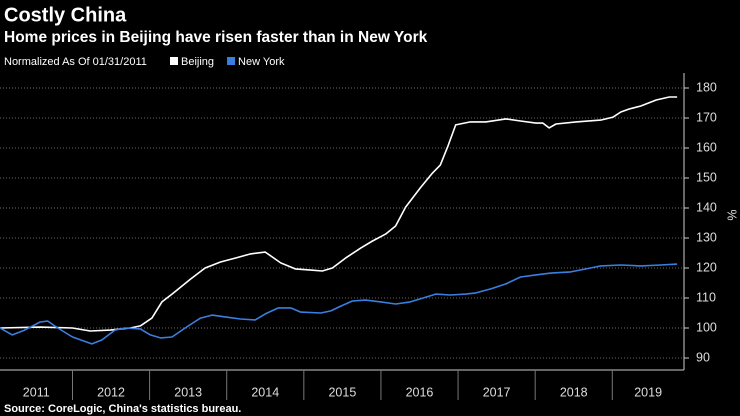 This screenshot has height=416, width=740. What do you see at coordinates (706, 147) in the screenshot?
I see `y-tick-label: 160` at bounding box center [706, 147].